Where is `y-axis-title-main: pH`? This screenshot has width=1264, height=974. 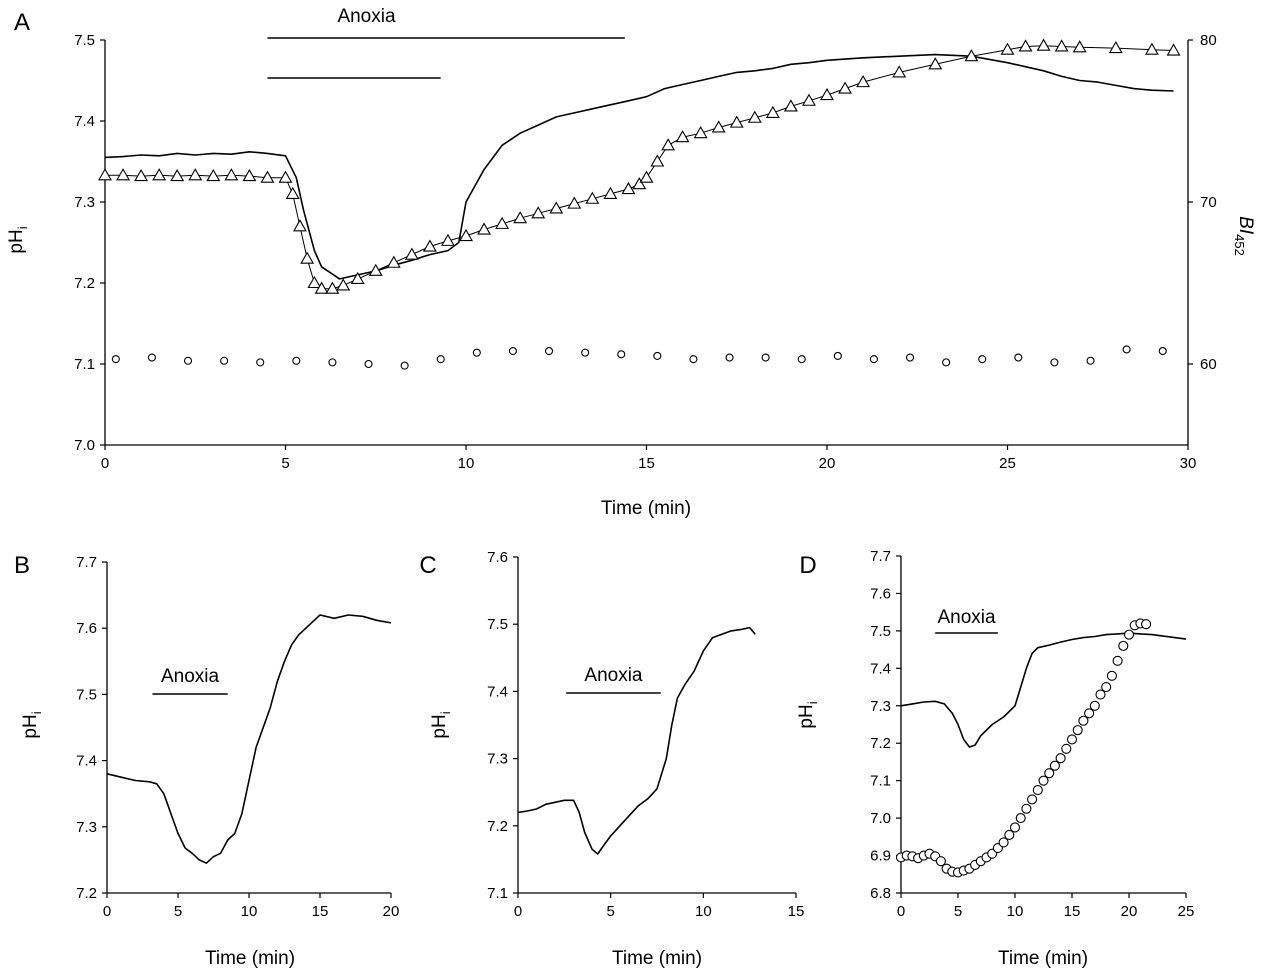
y-axis-title-main: pH is located at coordinates (30, 726).